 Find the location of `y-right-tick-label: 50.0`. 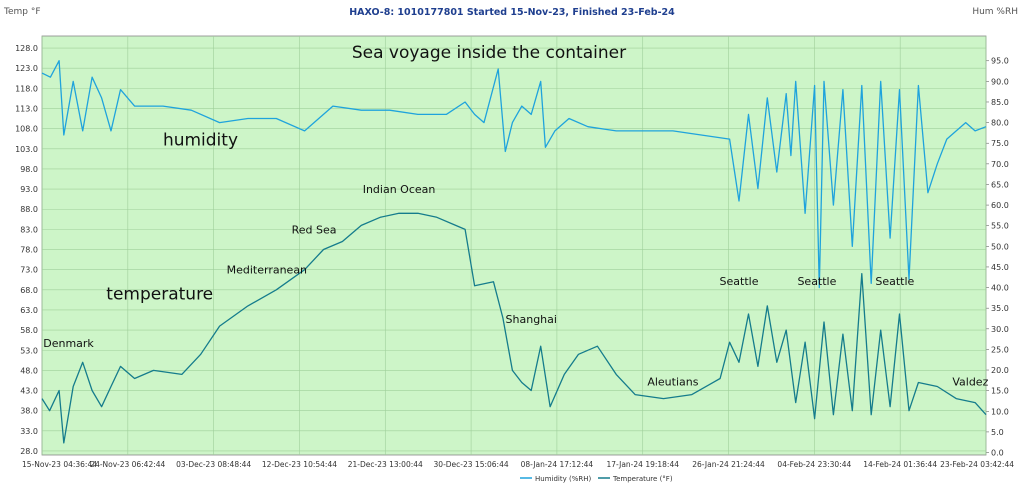

y-right-tick-label: 50.0 is located at coordinates (1000, 246).